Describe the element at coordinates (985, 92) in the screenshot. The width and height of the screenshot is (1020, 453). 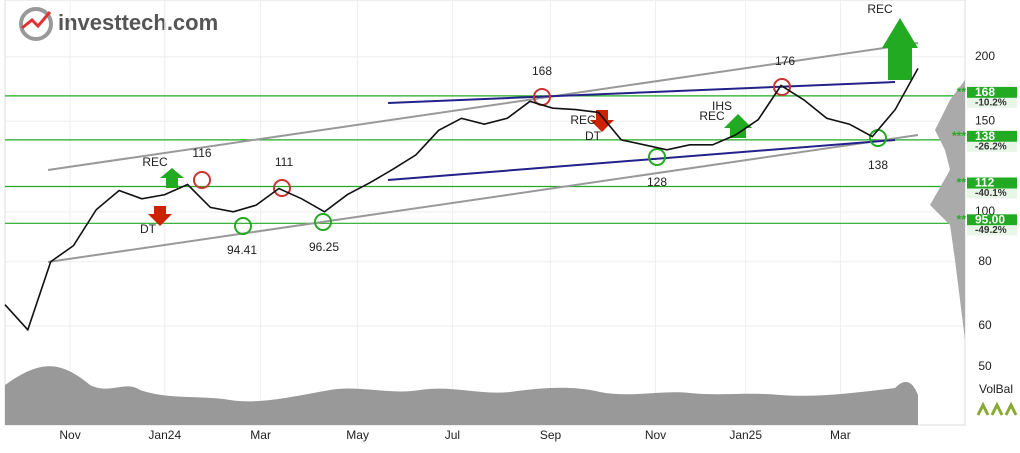
I see `level-value: 168` at that location.